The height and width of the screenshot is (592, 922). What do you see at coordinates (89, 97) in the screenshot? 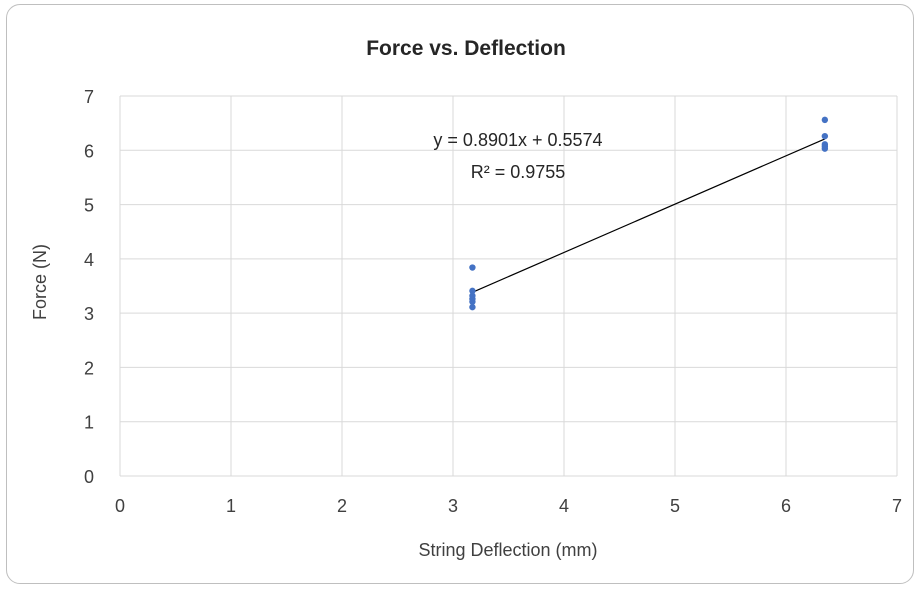
I see `y-tick-label: 7` at bounding box center [89, 97].